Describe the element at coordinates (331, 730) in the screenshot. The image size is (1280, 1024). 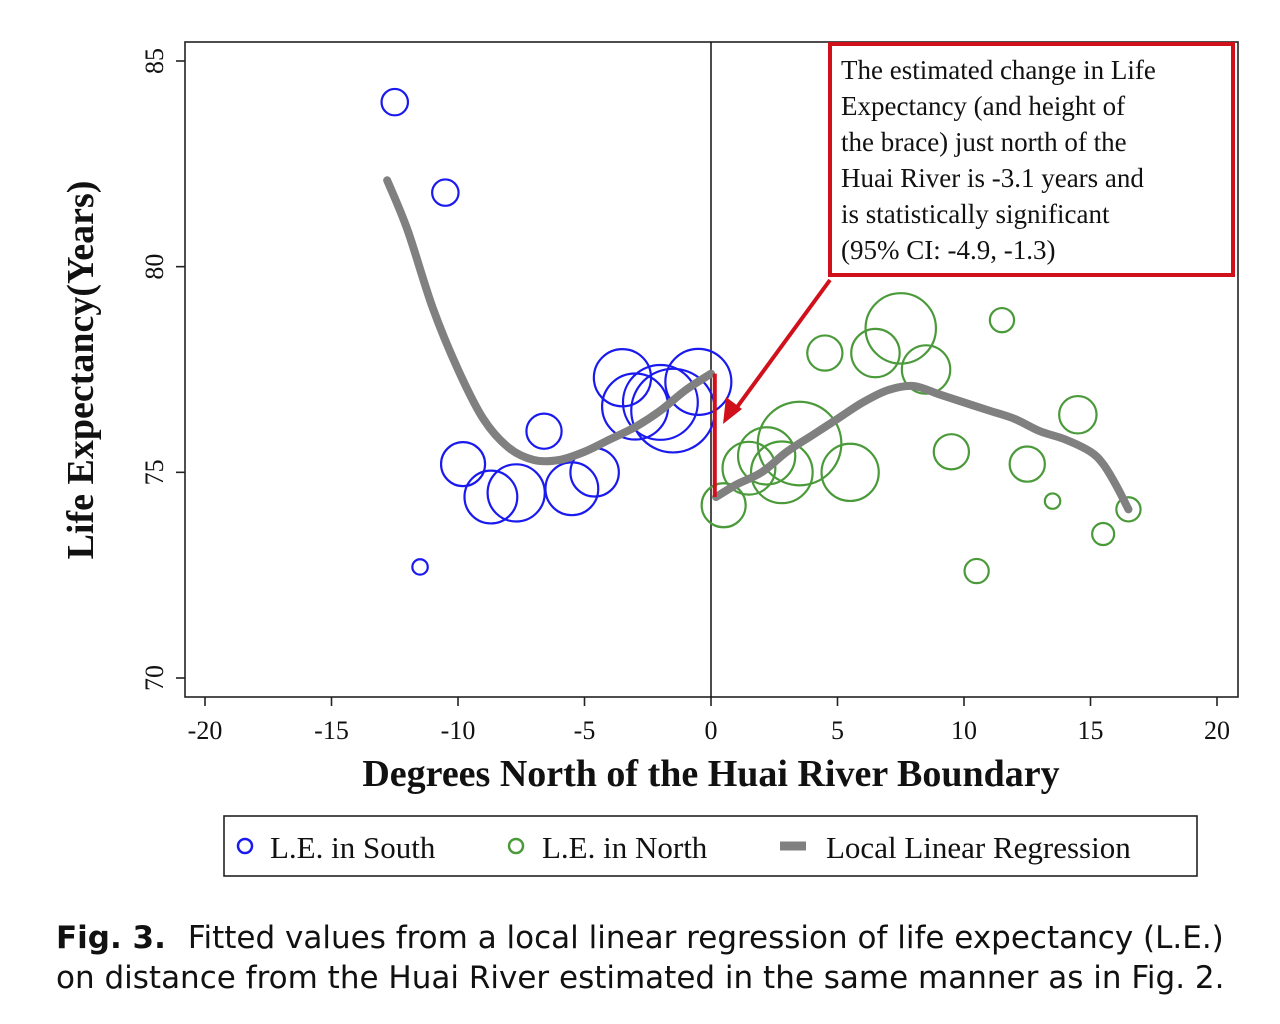
I see `x-tick-label: -15` at that location.